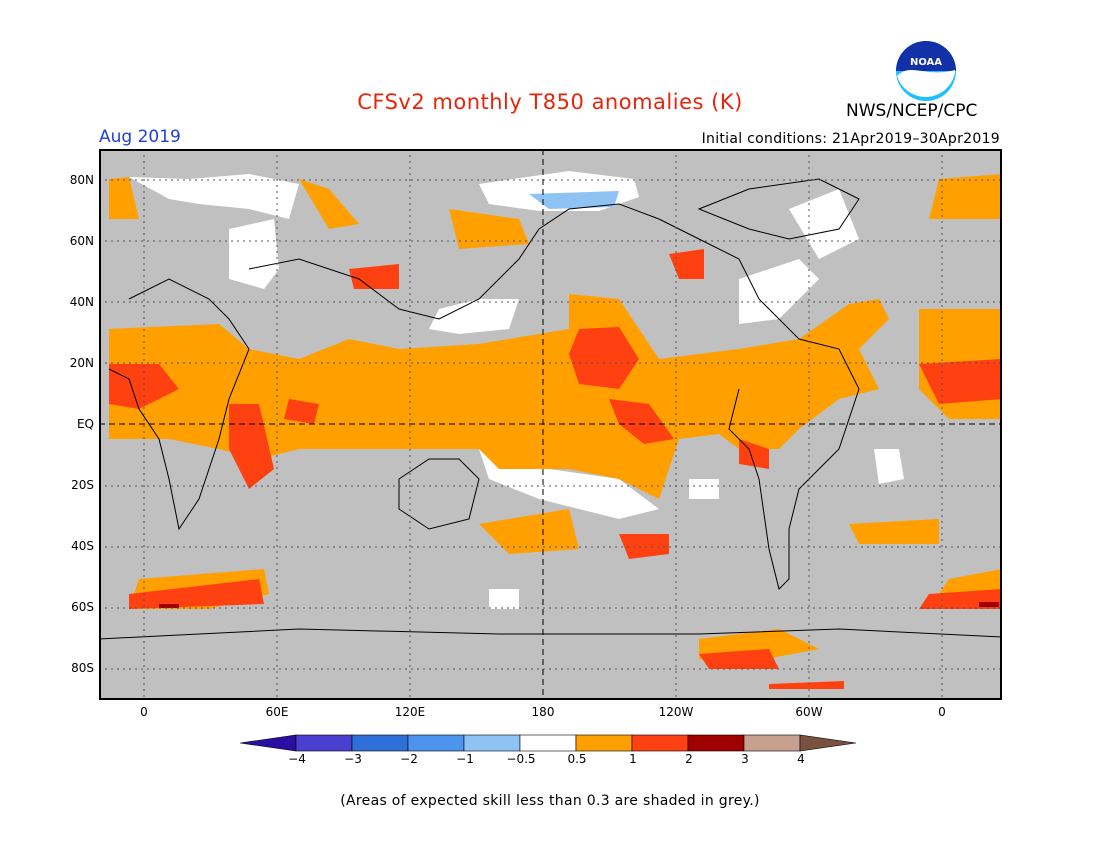  I want to click on lon-label: 60W, so click(809, 712).